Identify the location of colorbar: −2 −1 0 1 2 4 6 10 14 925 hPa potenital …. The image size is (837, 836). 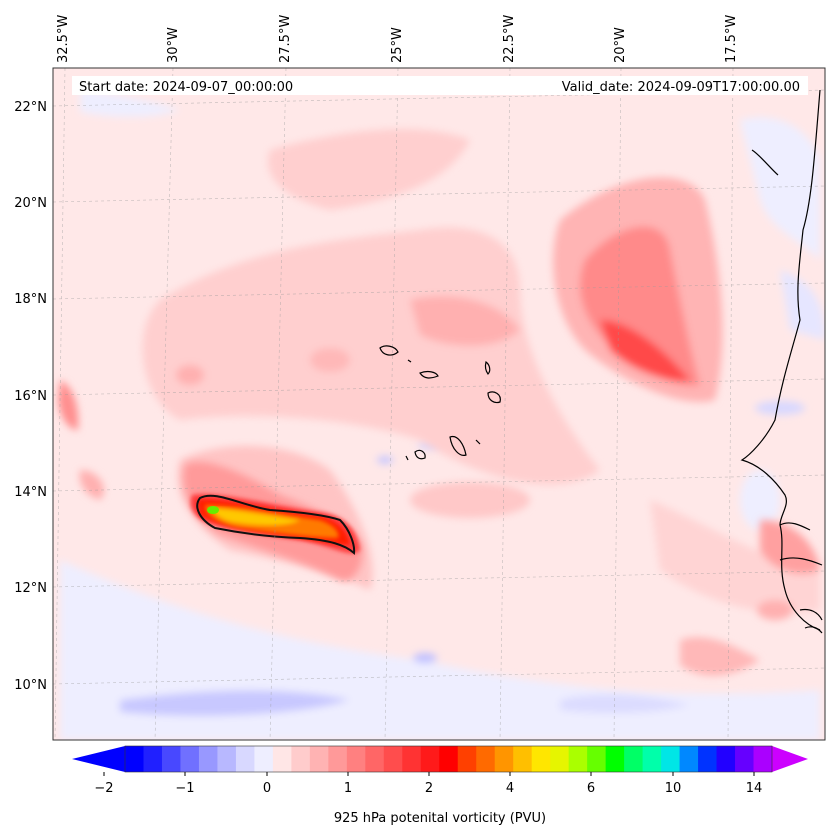
(440, 785).